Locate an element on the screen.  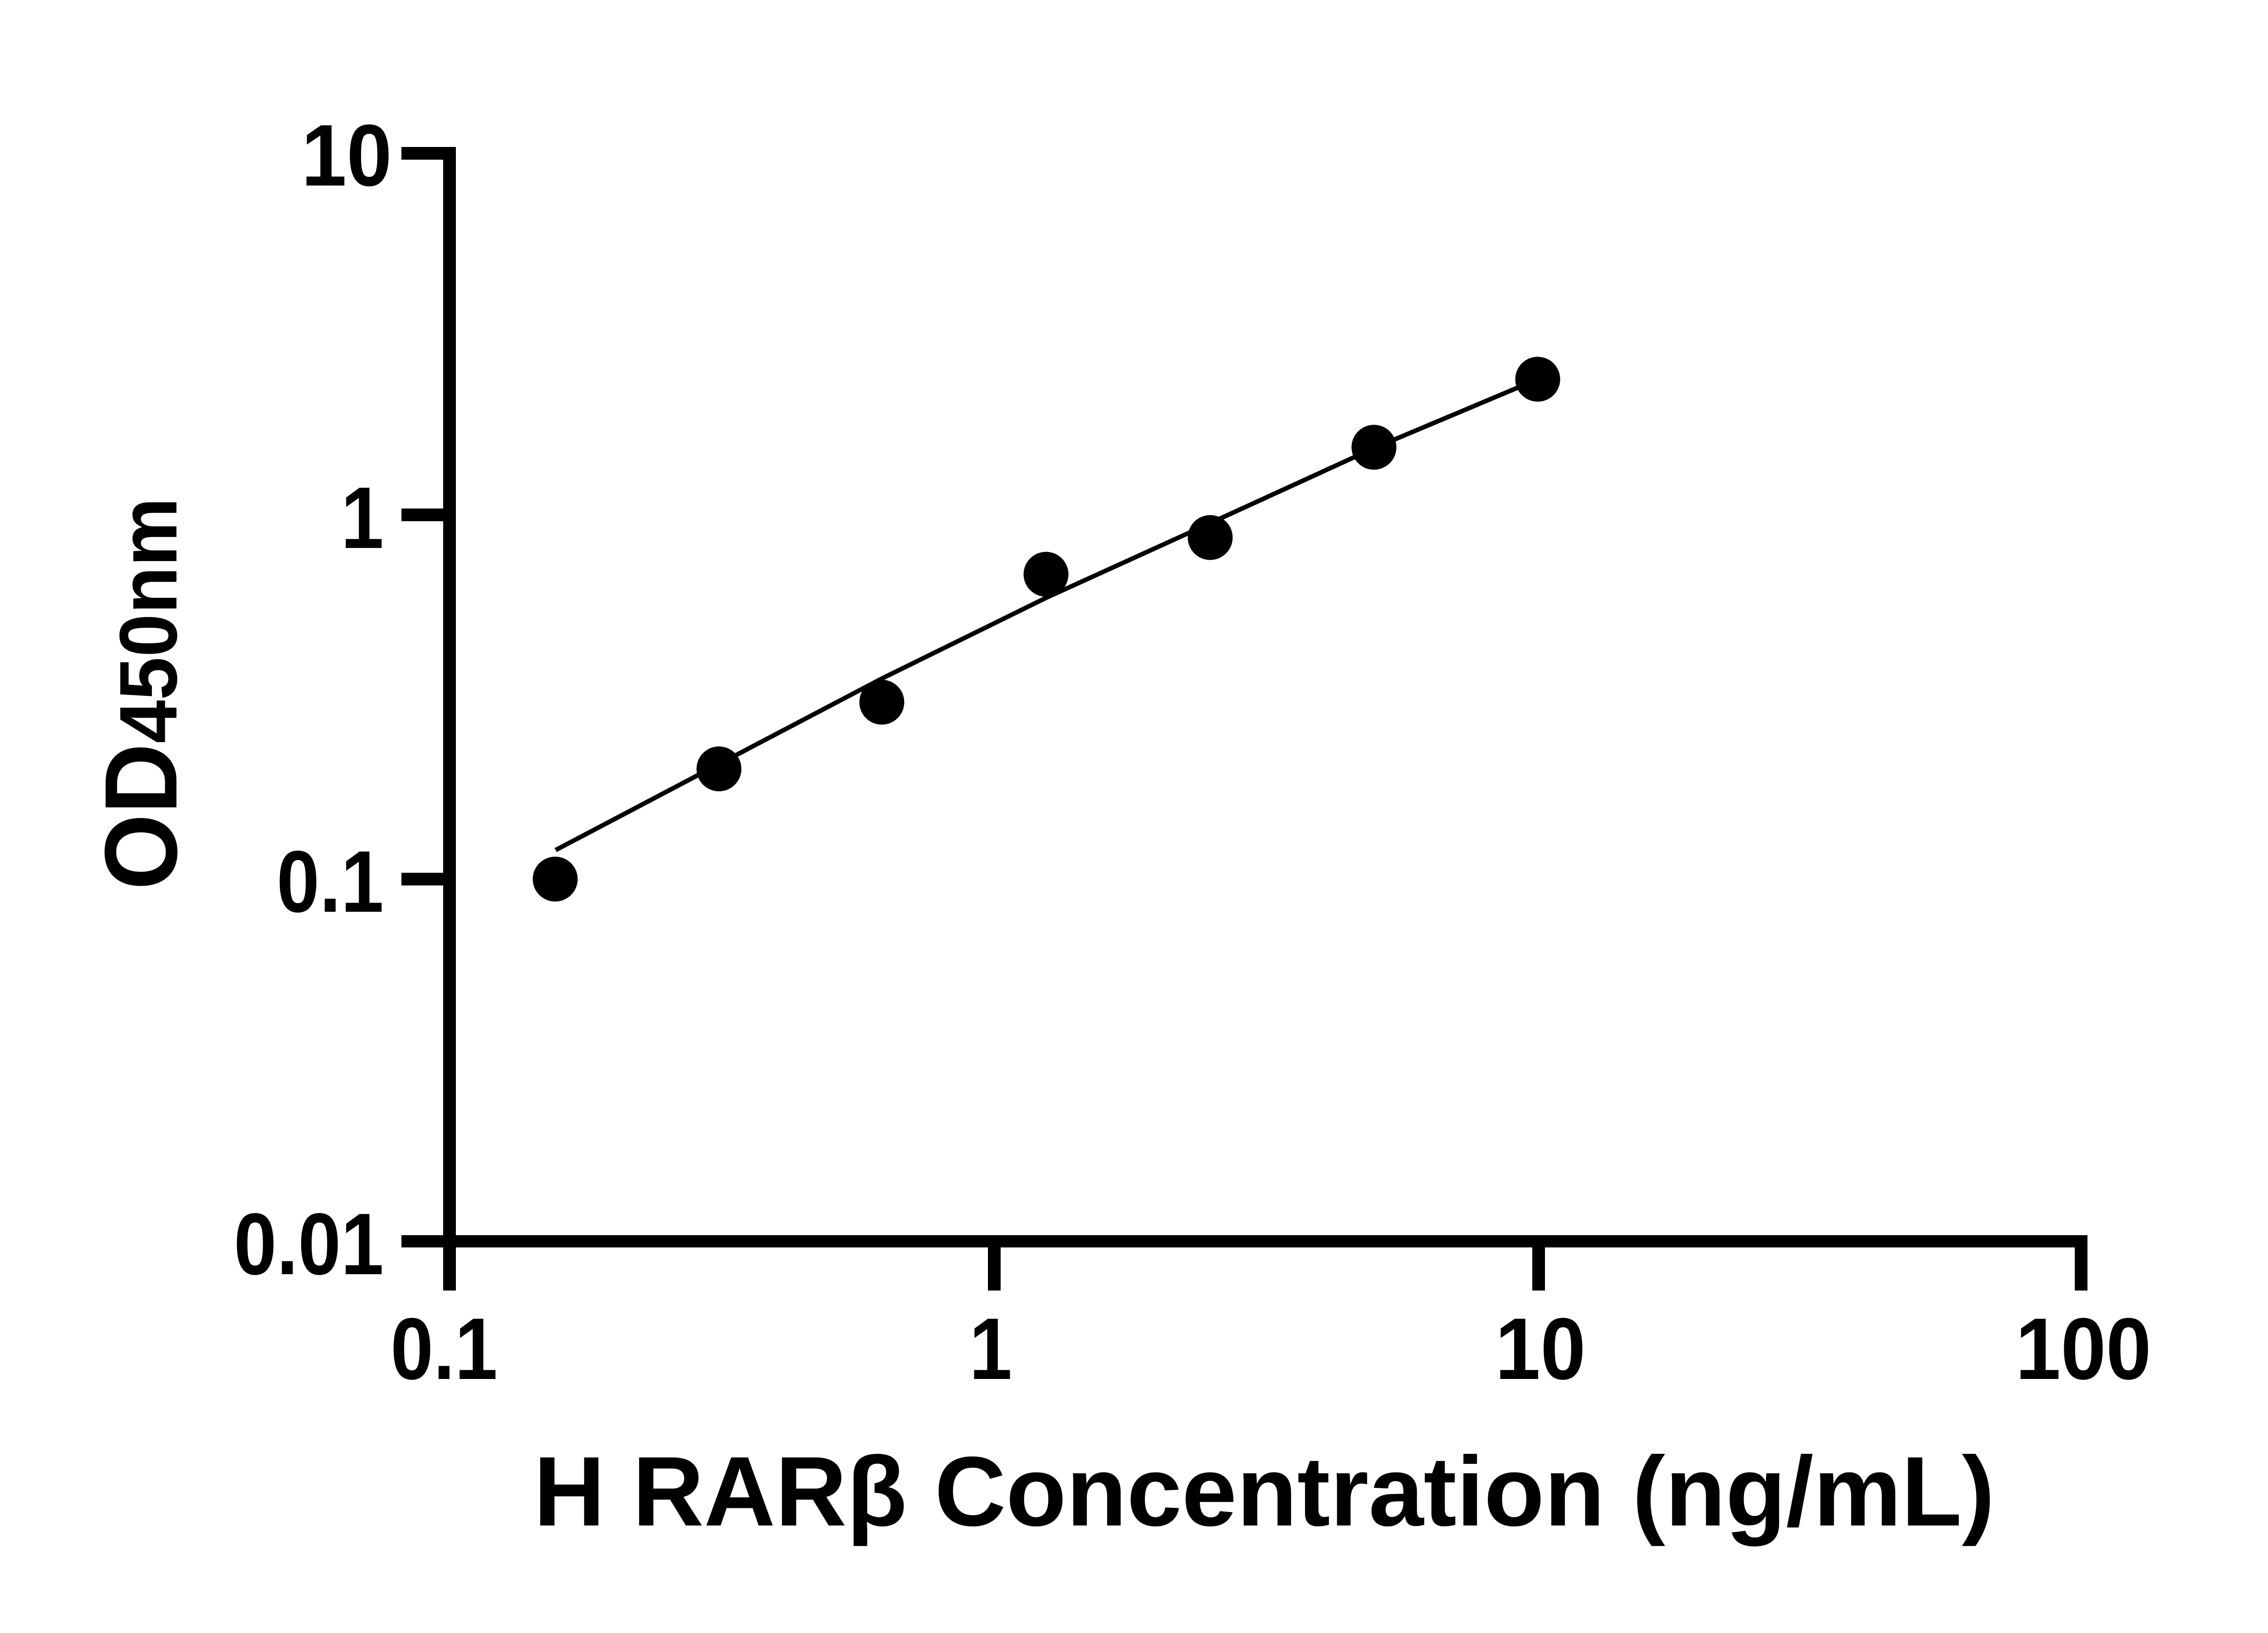
svg-text: H RARβ Concentration (ng/mL) is located at coordinates (1264, 1492).